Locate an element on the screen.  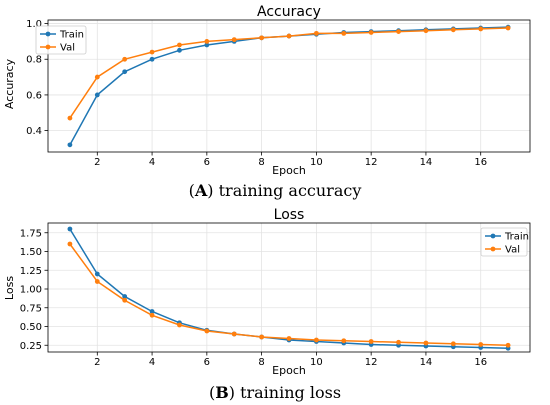
y-axis-label: Accuracy is located at coordinates (9, 83).